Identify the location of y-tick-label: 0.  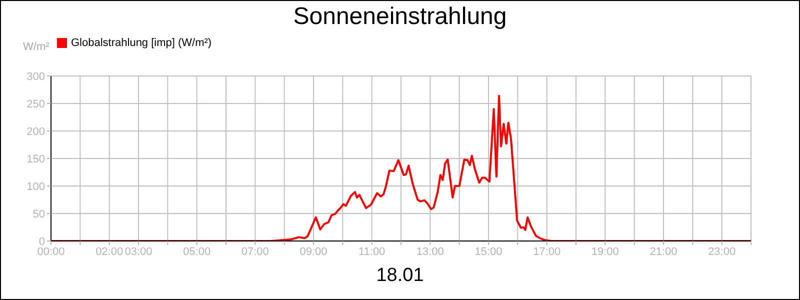
(41, 242).